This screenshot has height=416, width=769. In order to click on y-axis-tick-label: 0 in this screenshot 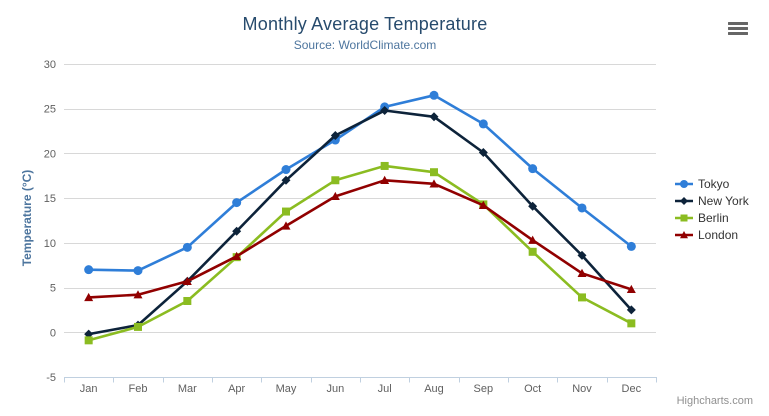, I will do `click(53, 333)`.